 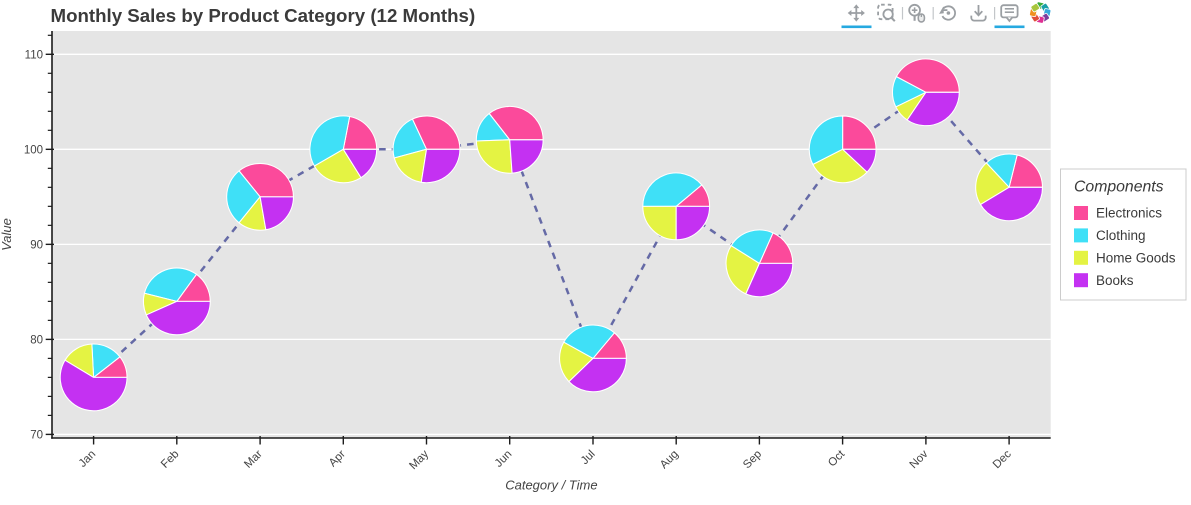 What do you see at coordinates (33, 151) in the screenshot?
I see `svg-text: 100` at bounding box center [33, 151].